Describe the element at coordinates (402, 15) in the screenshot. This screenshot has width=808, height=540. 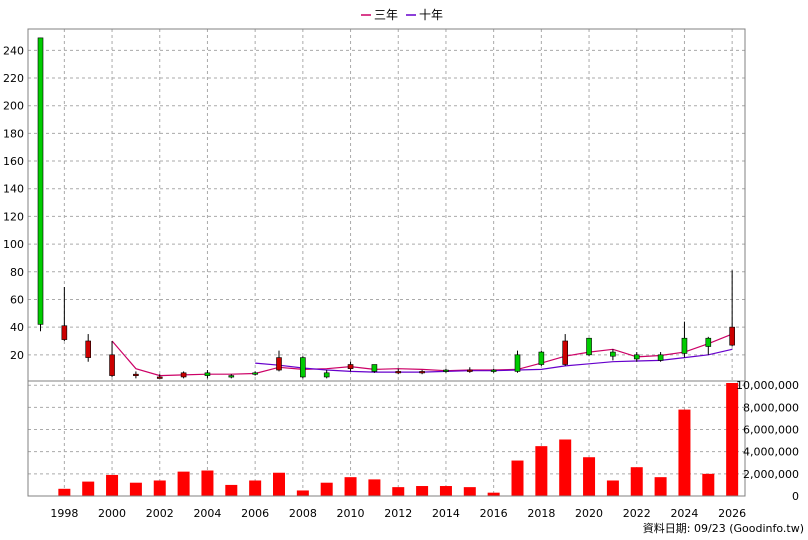
I see `legend: 三年 十年` at that location.